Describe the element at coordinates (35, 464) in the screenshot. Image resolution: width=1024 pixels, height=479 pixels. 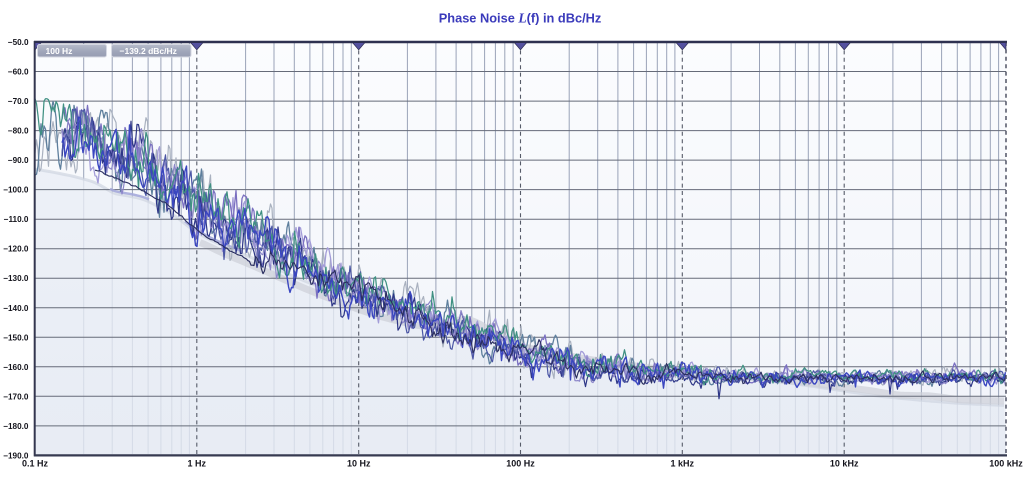
I see `svg-text: 0.1 Hz` at that location.